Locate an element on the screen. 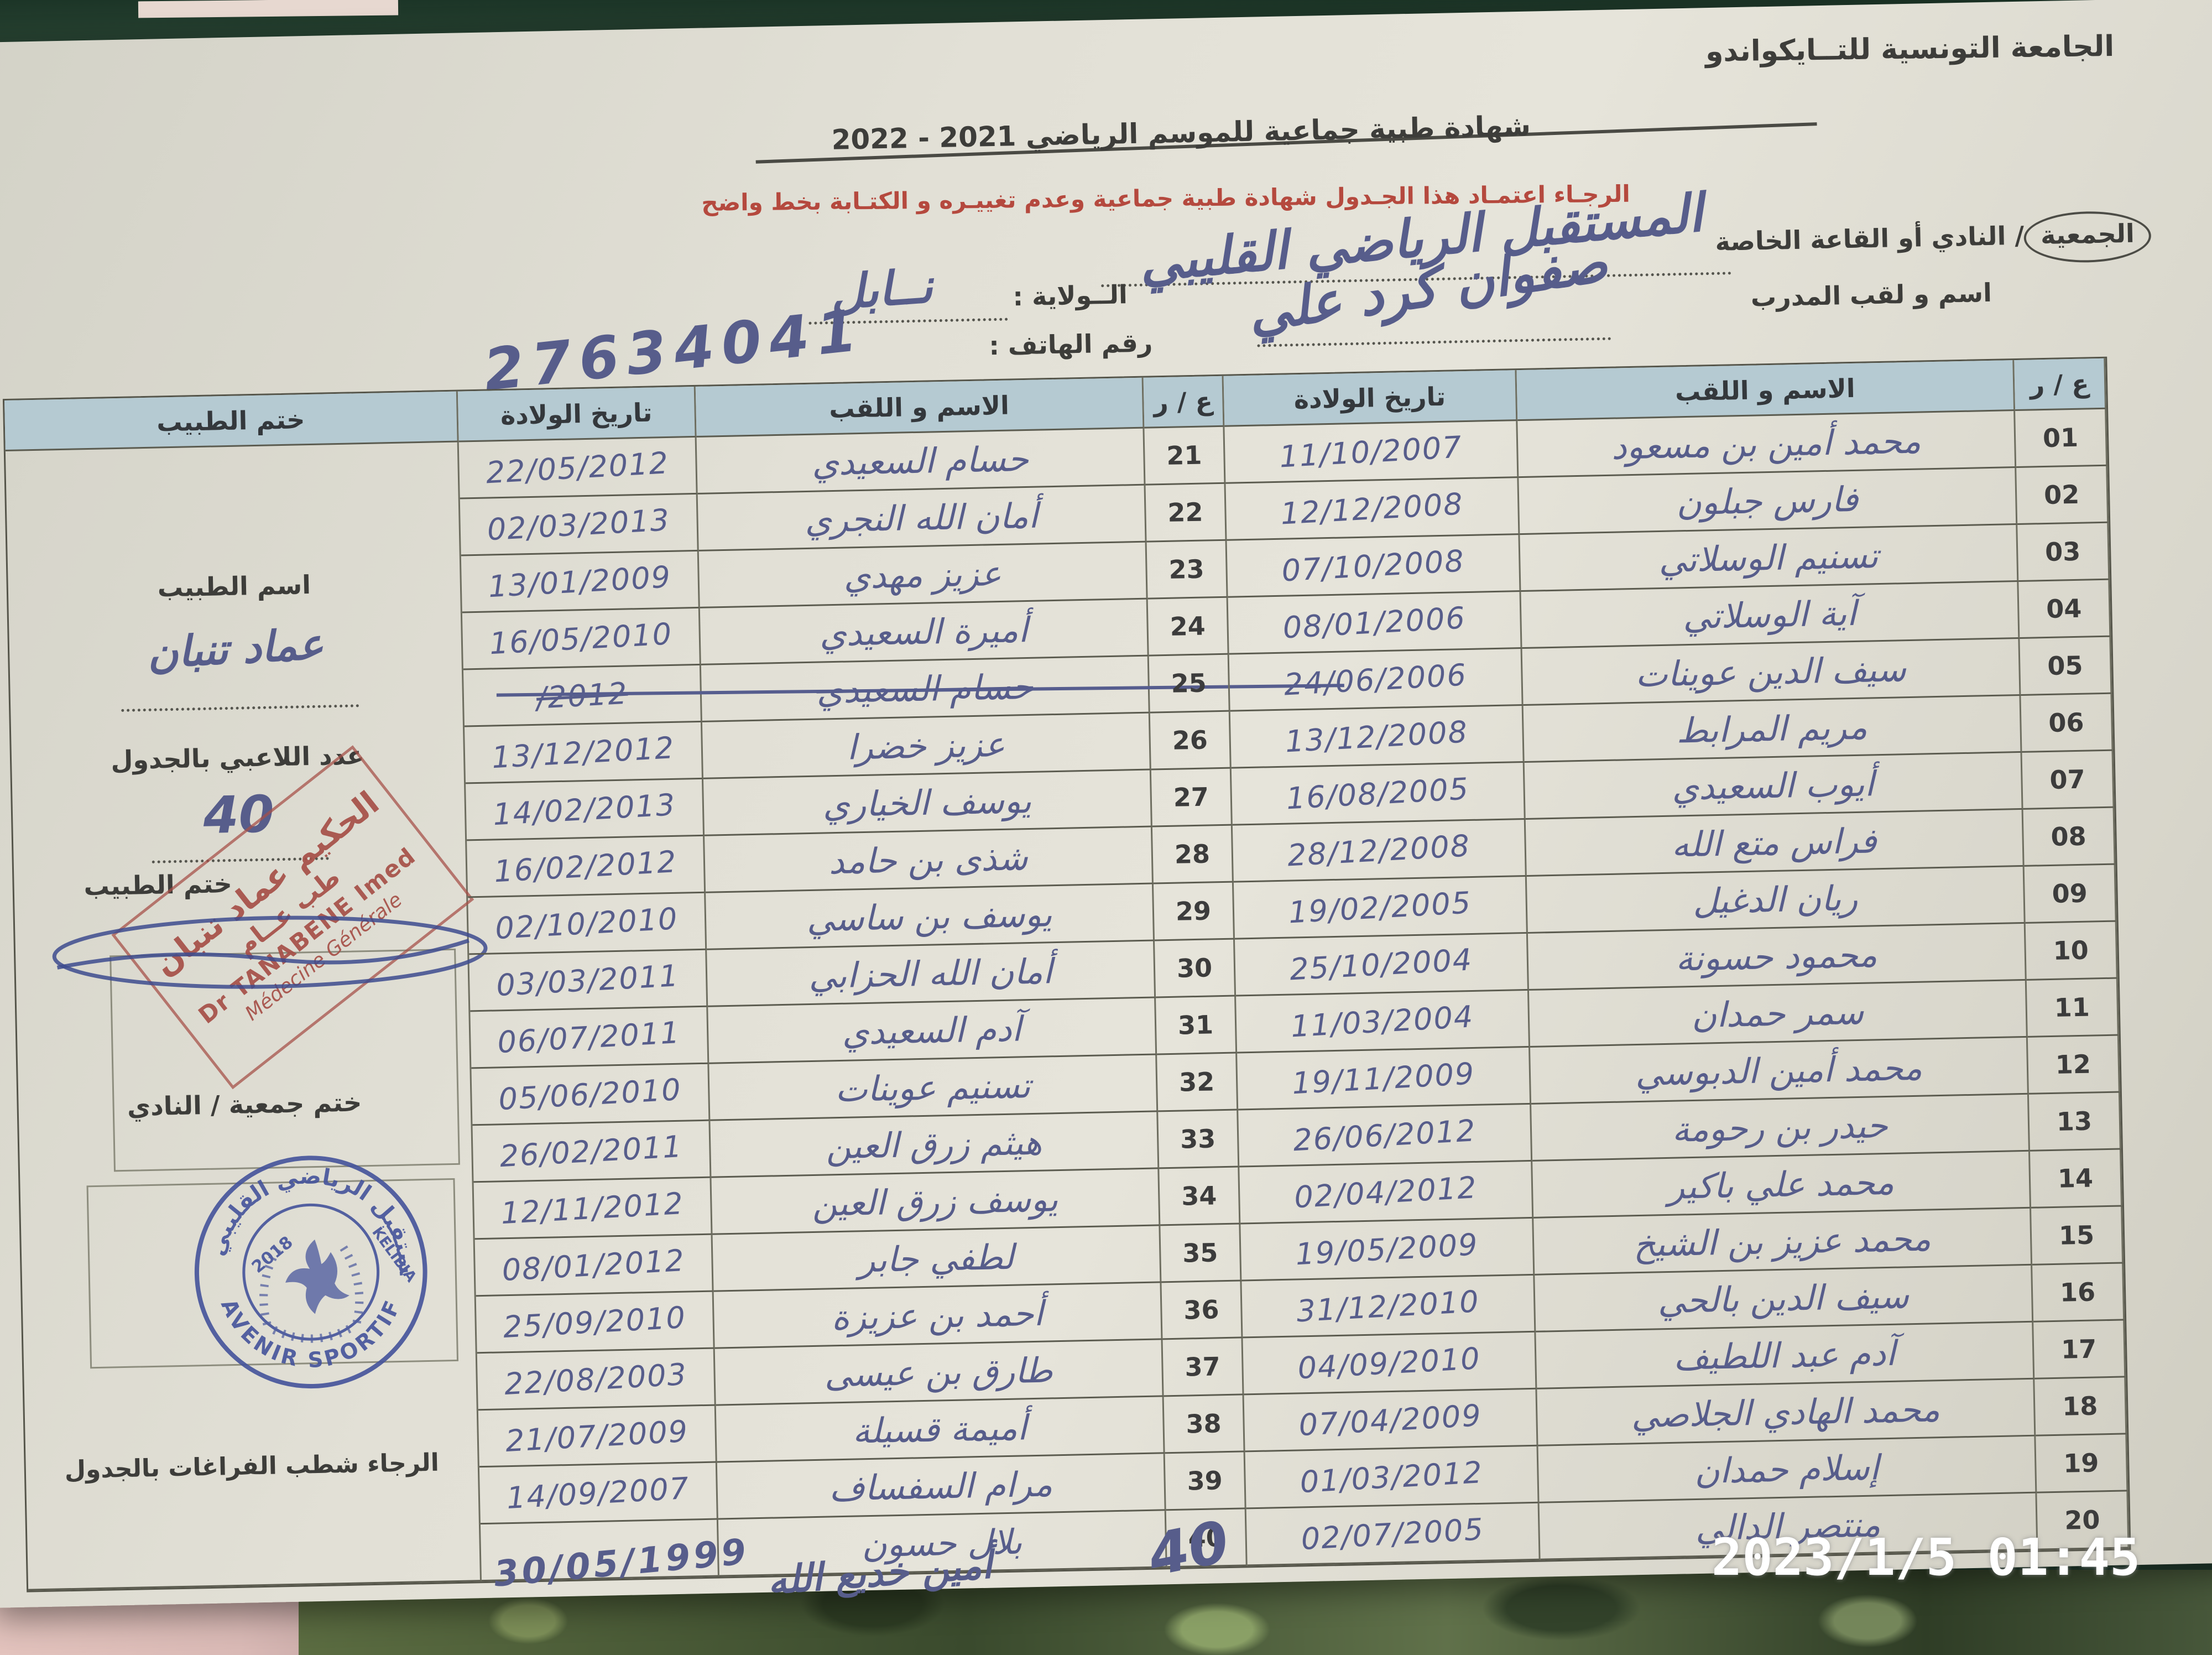 This screenshot has height=1655, width=2212. player-name: تسنيم الوسلاتي is located at coordinates (1769, 558).